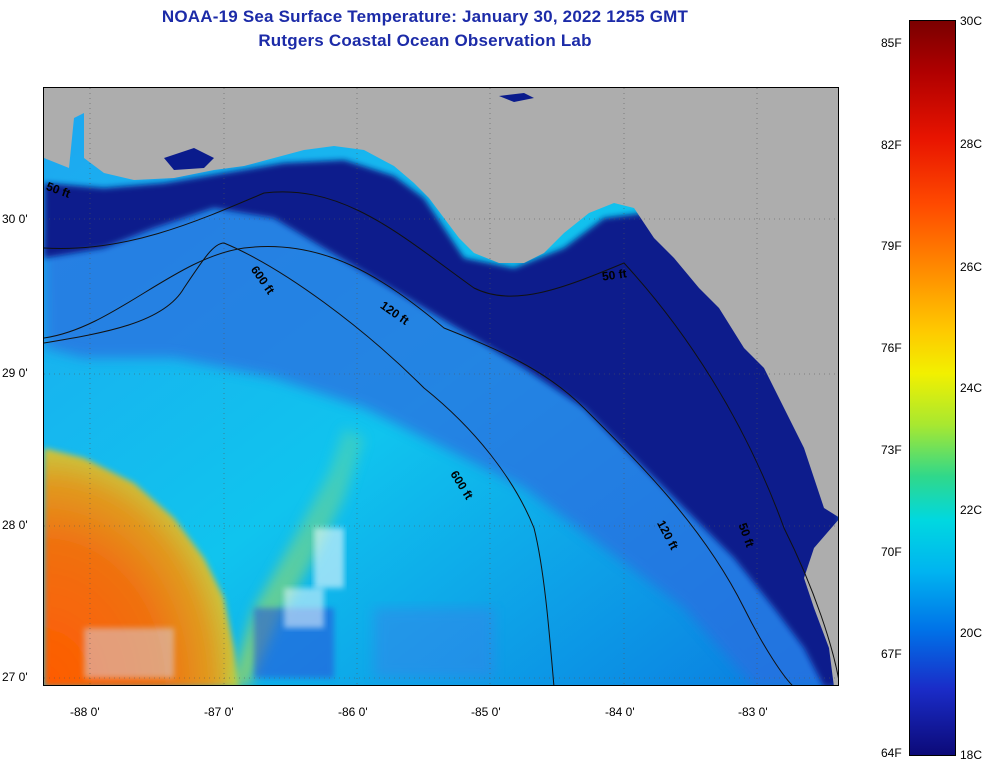 The image size is (992, 770). What do you see at coordinates (15, 525) in the screenshot?
I see `latitude-label: 28 0'` at bounding box center [15, 525].